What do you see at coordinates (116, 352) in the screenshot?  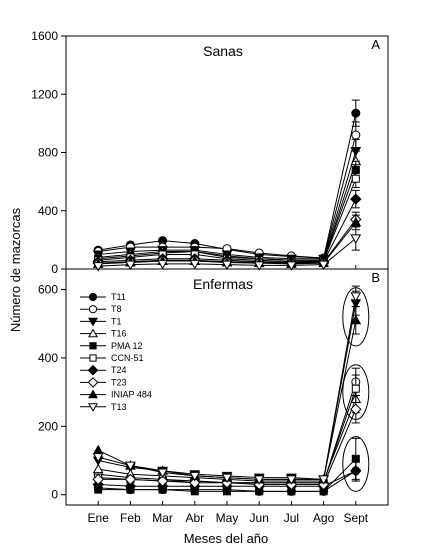 I see `legend: T11 T8 T1 T16 PMA 12 CCN-51 T24 T23 INIAP 484 T13` at bounding box center [116, 352].